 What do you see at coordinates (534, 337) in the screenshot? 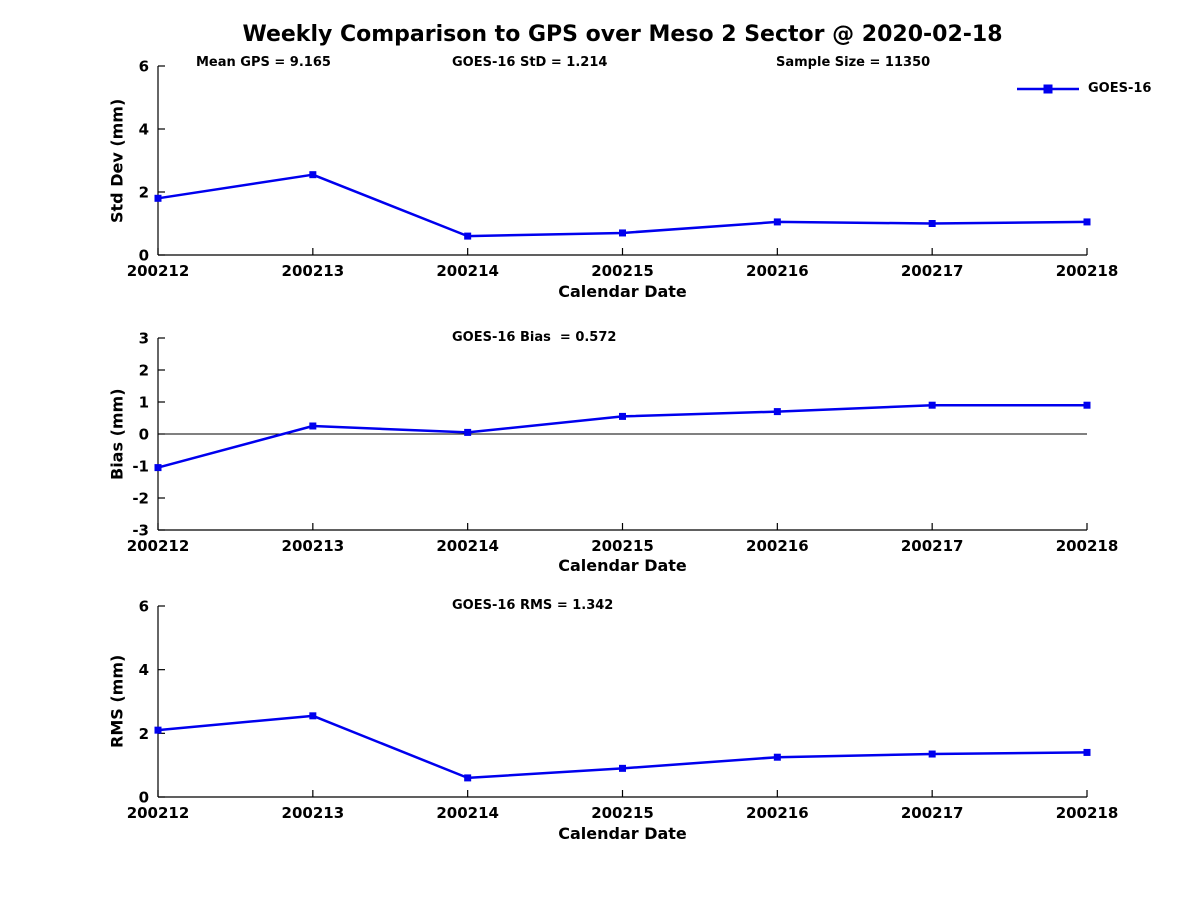
I see `annotation-goes16-bias: GOES-16 Bias = 0.572` at bounding box center [534, 337].